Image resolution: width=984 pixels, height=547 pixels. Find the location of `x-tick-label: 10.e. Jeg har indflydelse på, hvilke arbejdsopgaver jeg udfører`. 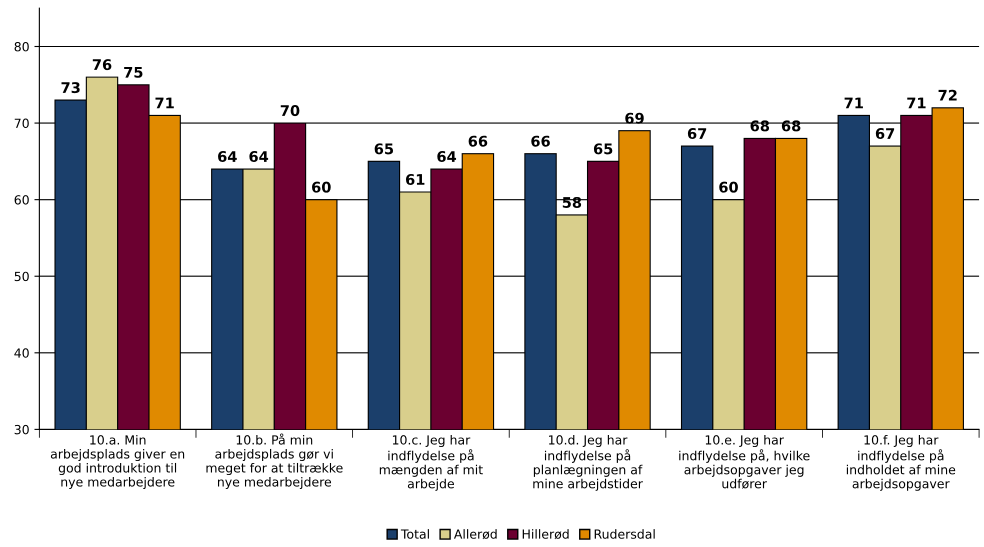

x-tick-label: 10.e. Jeg har indflydelse på, hvilke arbejdsopgaver jeg udfører is located at coordinates (744, 461).